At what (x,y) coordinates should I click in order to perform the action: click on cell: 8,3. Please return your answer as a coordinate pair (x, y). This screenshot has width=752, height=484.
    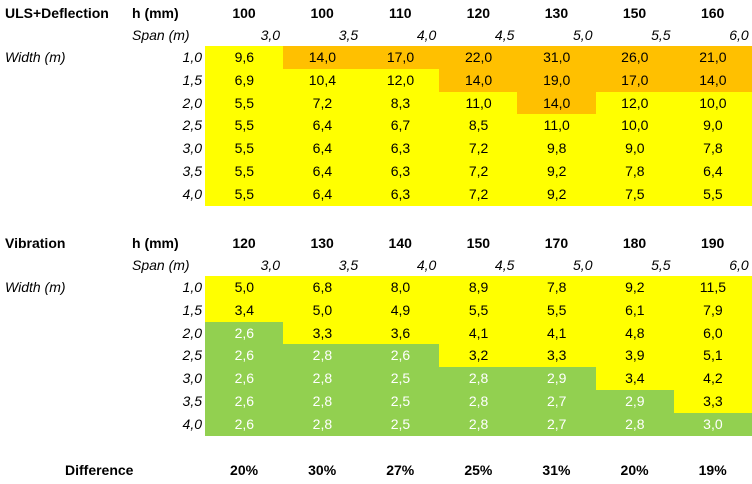
    Looking at the image, I should click on (400, 103).